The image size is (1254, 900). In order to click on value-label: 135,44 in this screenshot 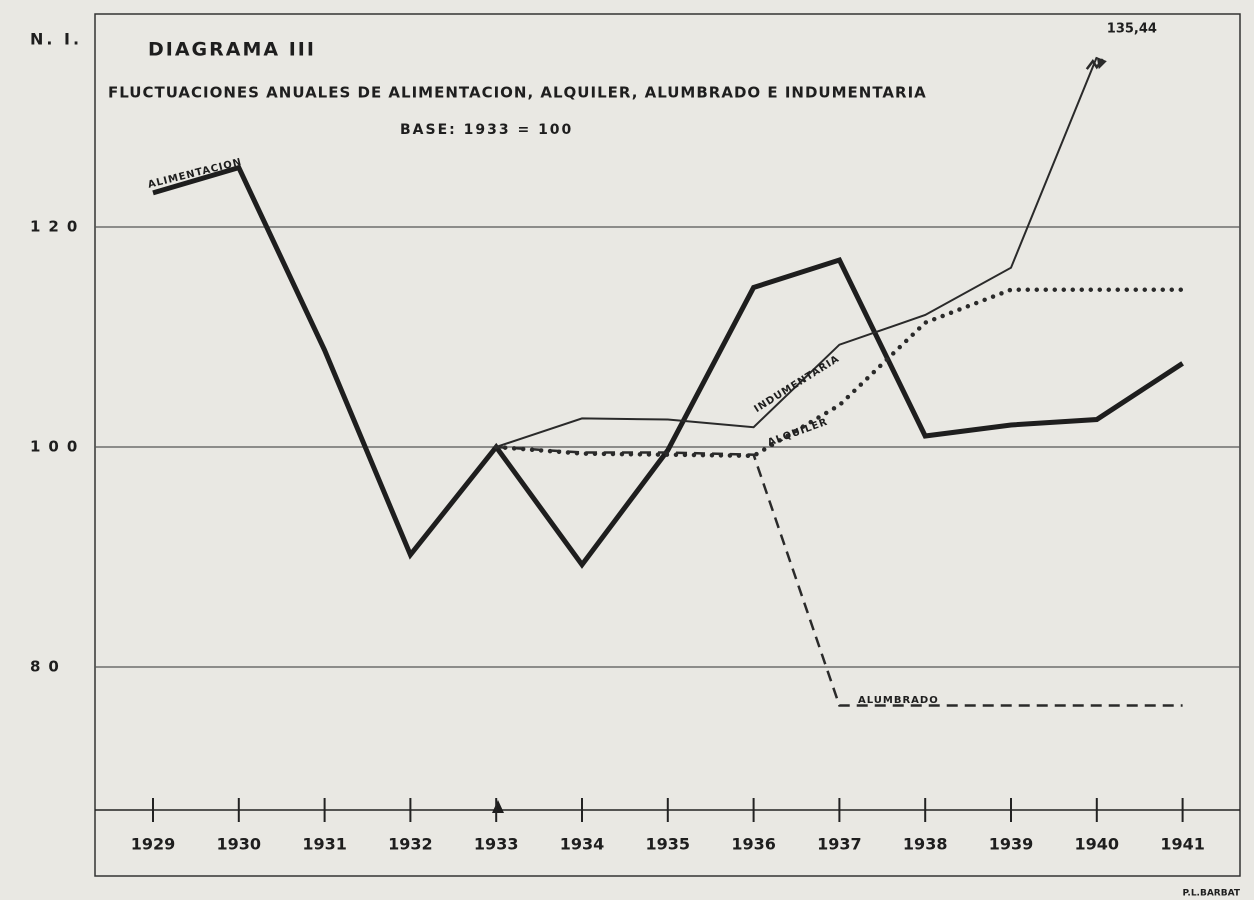, I will do `click(1132, 29)`.